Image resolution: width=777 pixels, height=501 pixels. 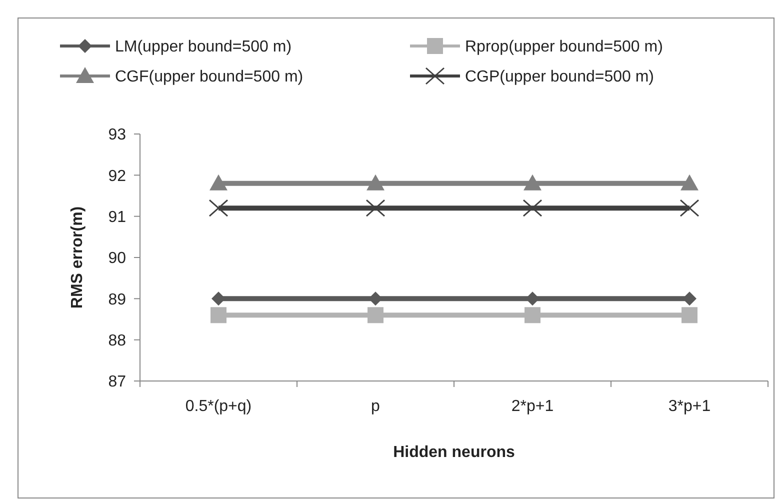 I want to click on y-tick-label: 89, so click(x=117, y=299).